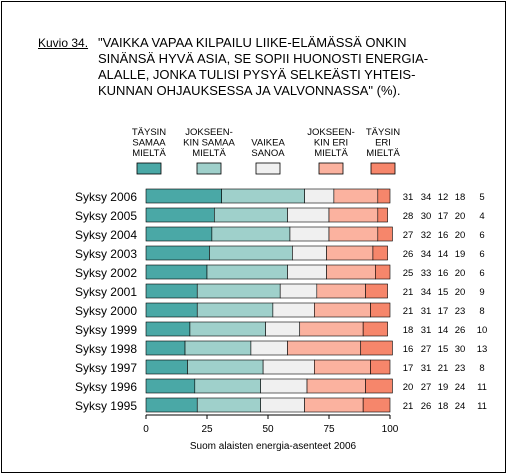 This screenshot has height=476, width=509. I want to click on x-tick-label: 100, so click(390, 429).